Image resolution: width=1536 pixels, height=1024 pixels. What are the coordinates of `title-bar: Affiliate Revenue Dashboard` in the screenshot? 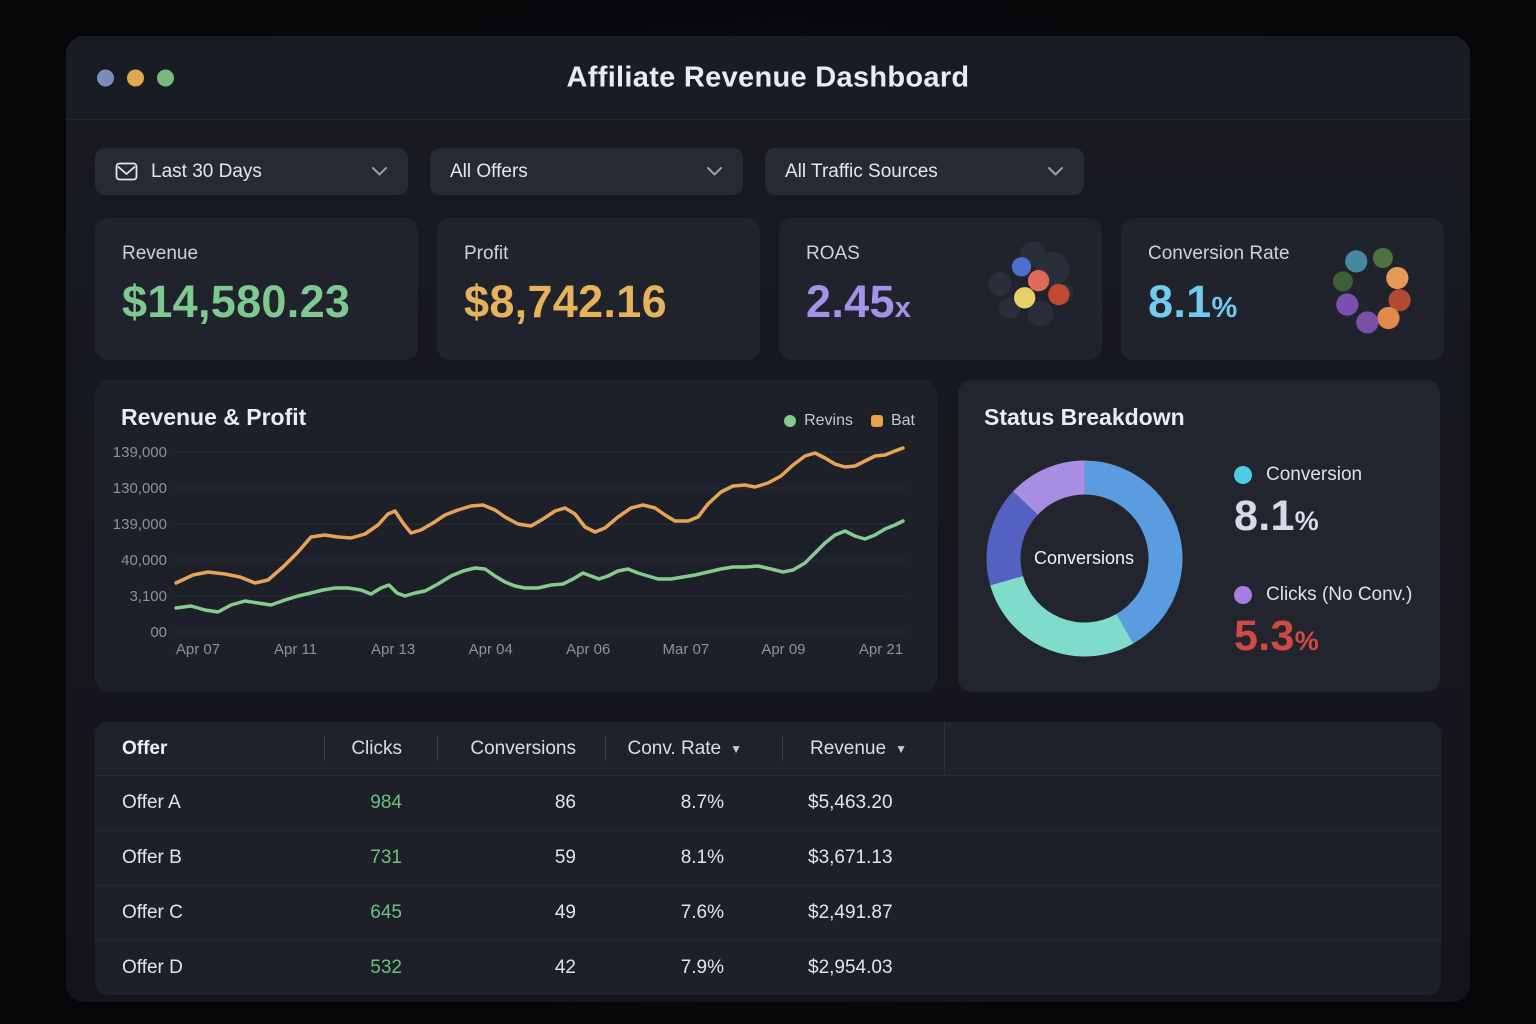 It's located at (768, 78).